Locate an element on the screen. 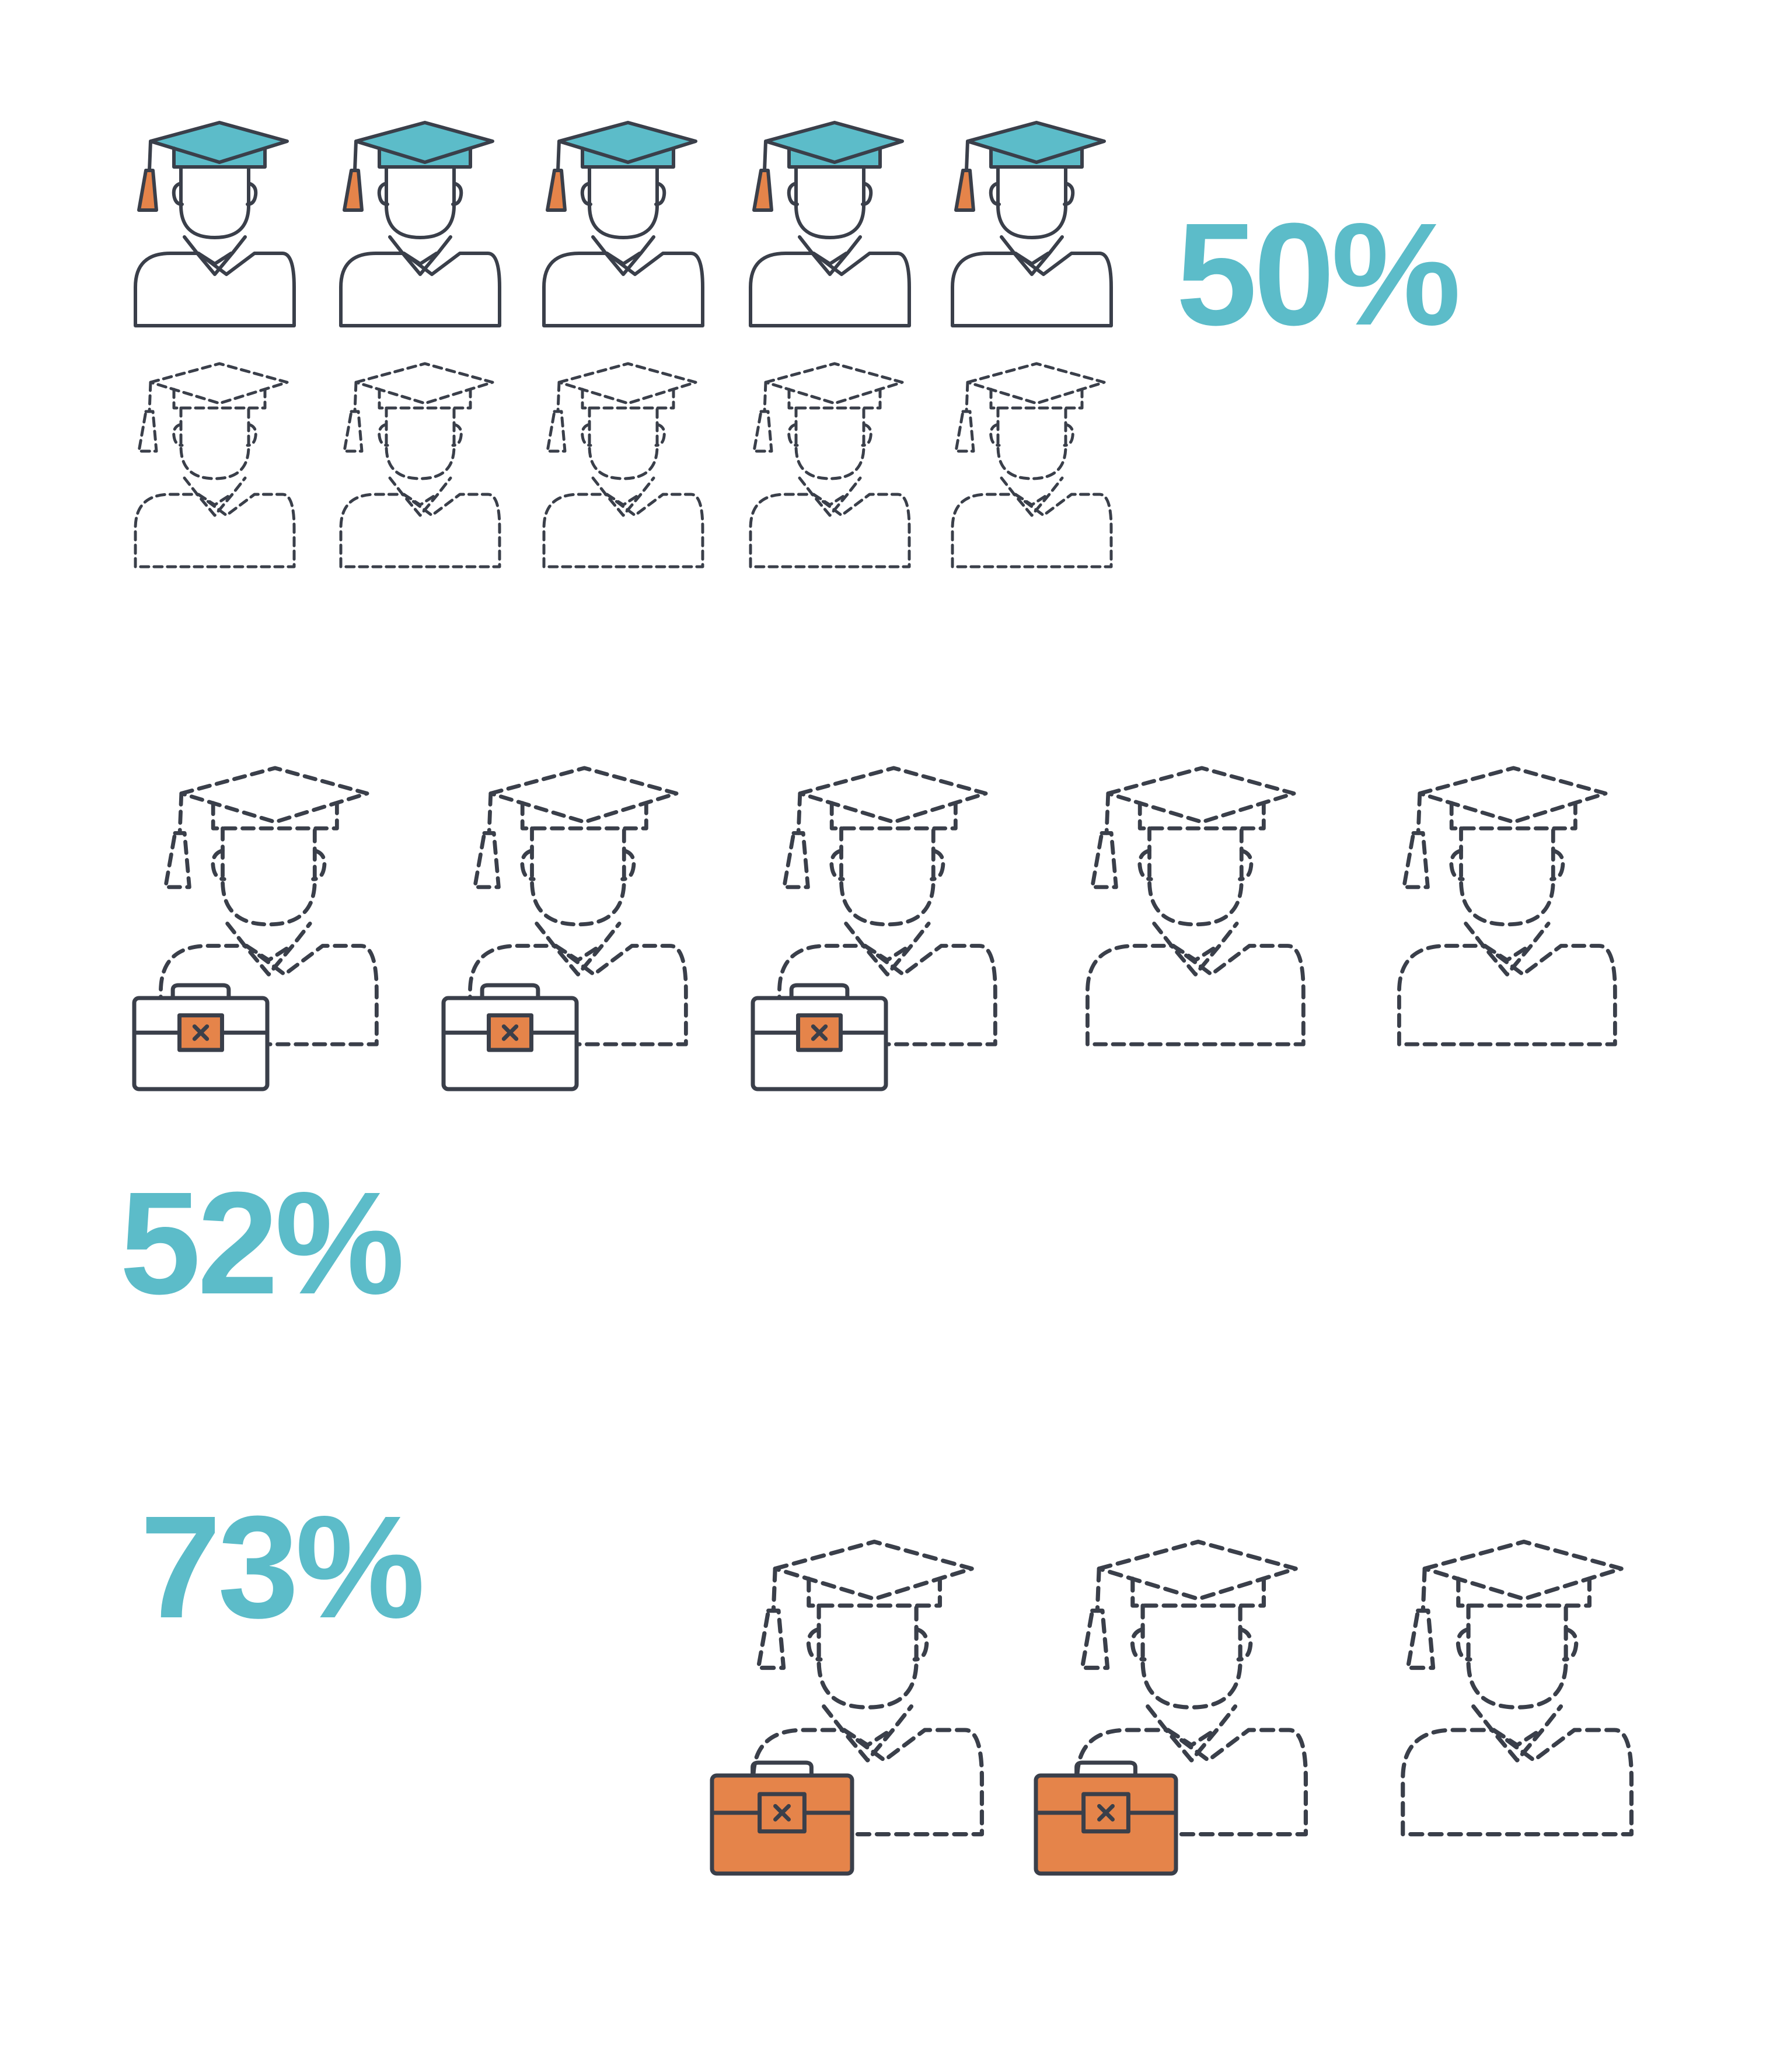 The width and height of the screenshot is (1780, 2072). percentage-label-employed-share: 73% is located at coordinates (282, 1566).